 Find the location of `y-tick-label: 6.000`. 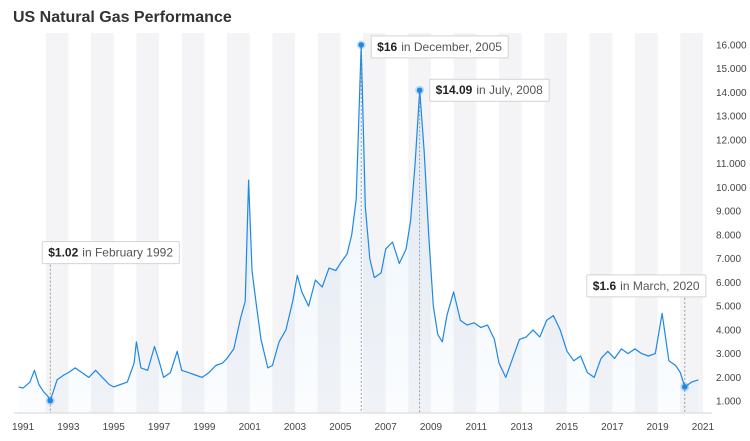

y-tick-label: 6.000 is located at coordinates (728, 283).